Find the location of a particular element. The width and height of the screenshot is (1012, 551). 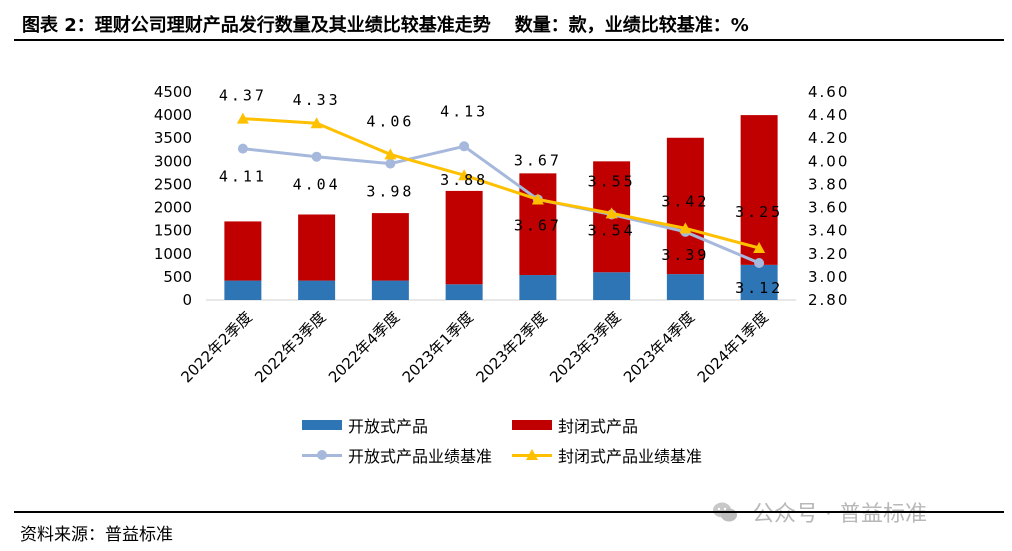

legend-item-closed-benchmark: 封闭式产品业绩基准 is located at coordinates (607, 455).